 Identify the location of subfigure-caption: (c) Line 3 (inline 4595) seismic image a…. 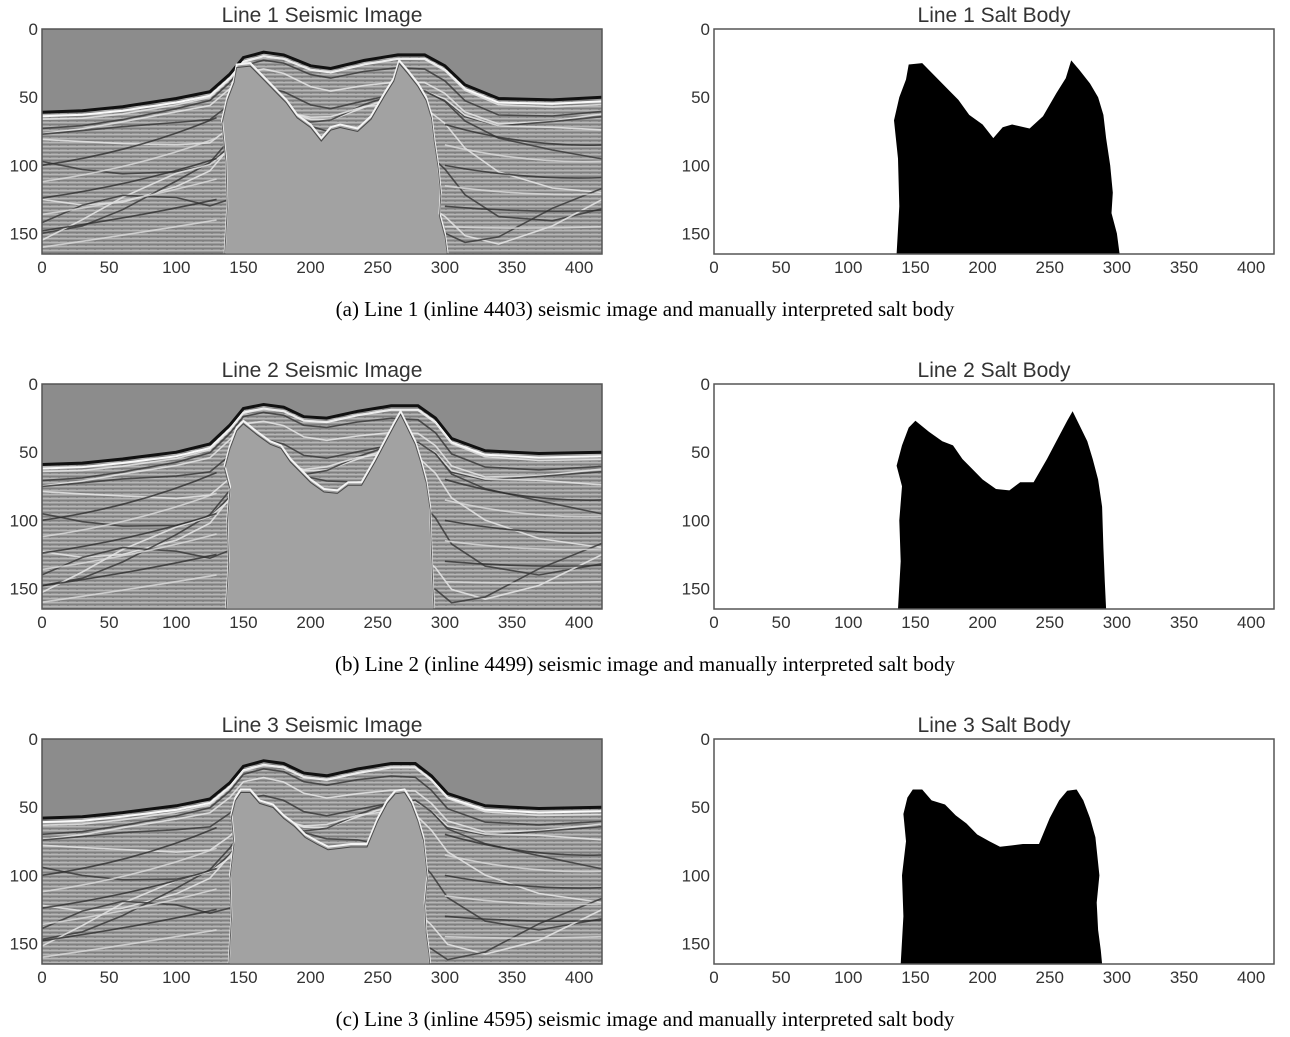
(645, 1019).